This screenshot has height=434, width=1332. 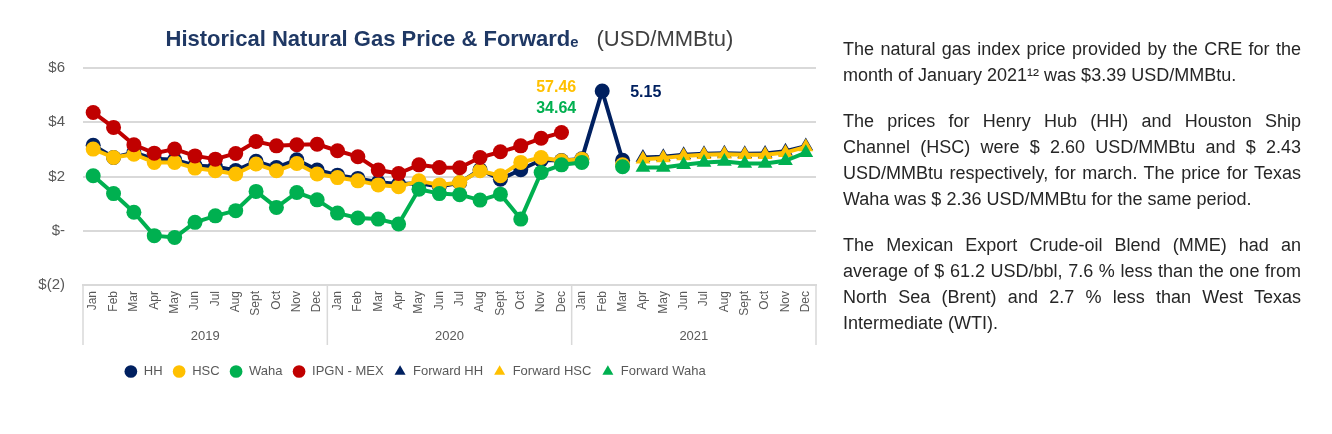 I want to click on y-tick-label: $(2), so click(x=51, y=284).